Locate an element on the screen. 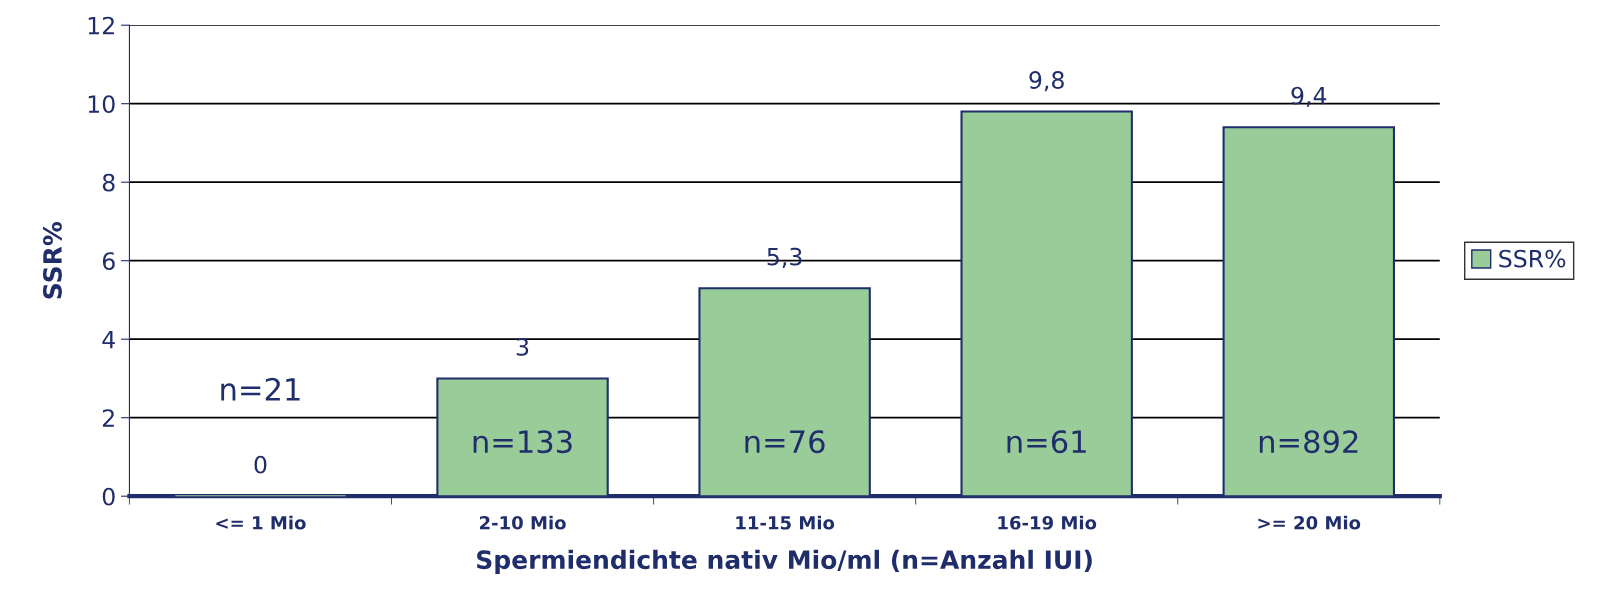 Image resolution: width=1598 pixels, height=600 pixels. data-label: 3 is located at coordinates (522, 346).